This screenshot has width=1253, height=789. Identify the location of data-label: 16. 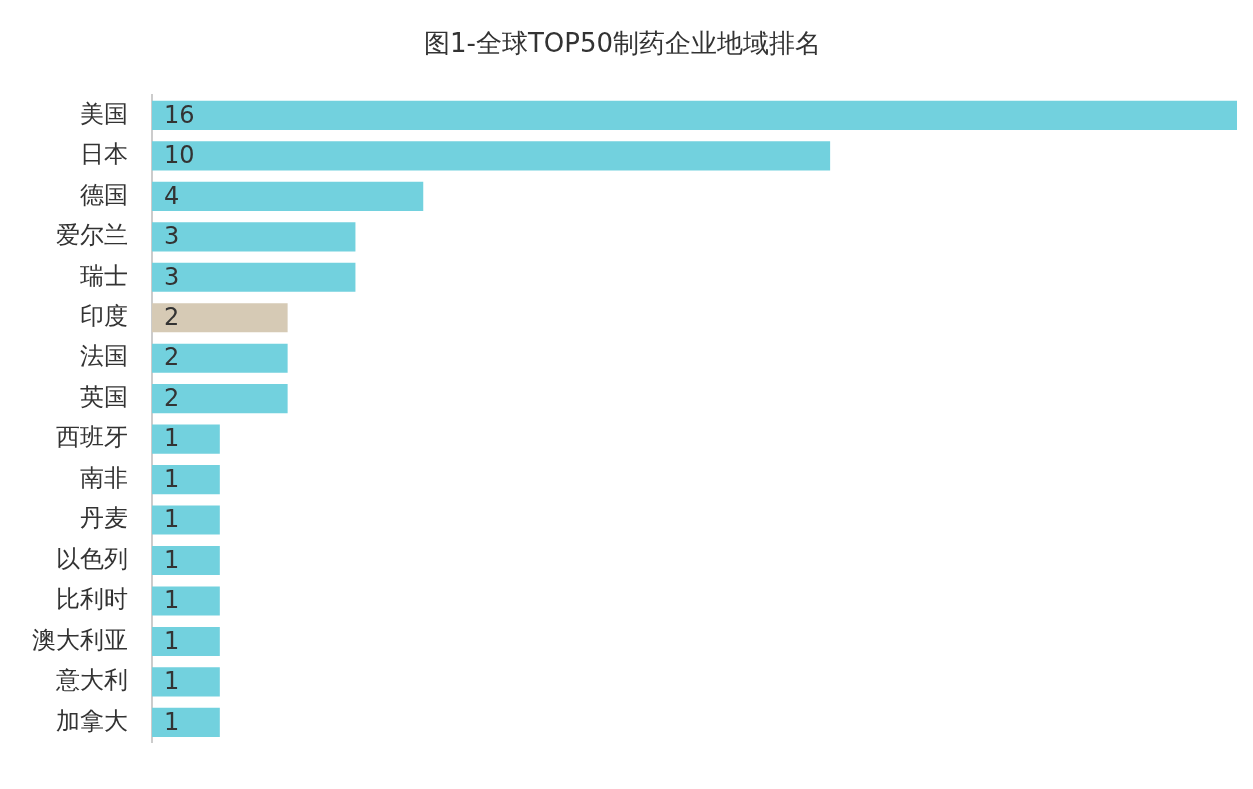
(179, 114).